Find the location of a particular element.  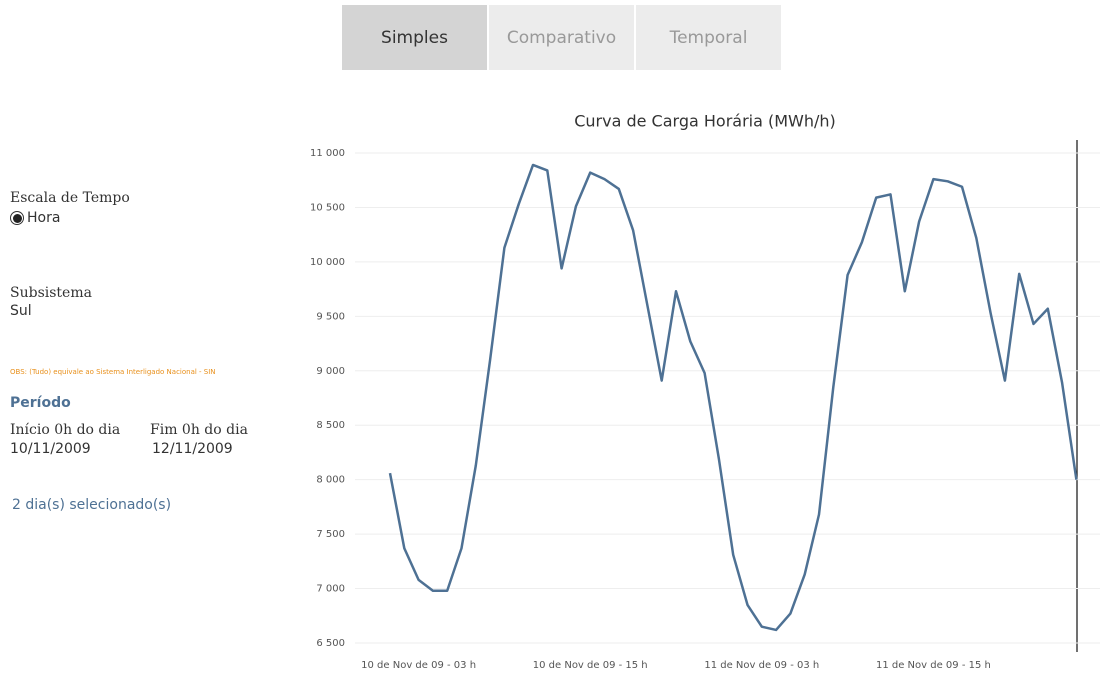

label: Início 0h do dia is located at coordinates (65, 430).